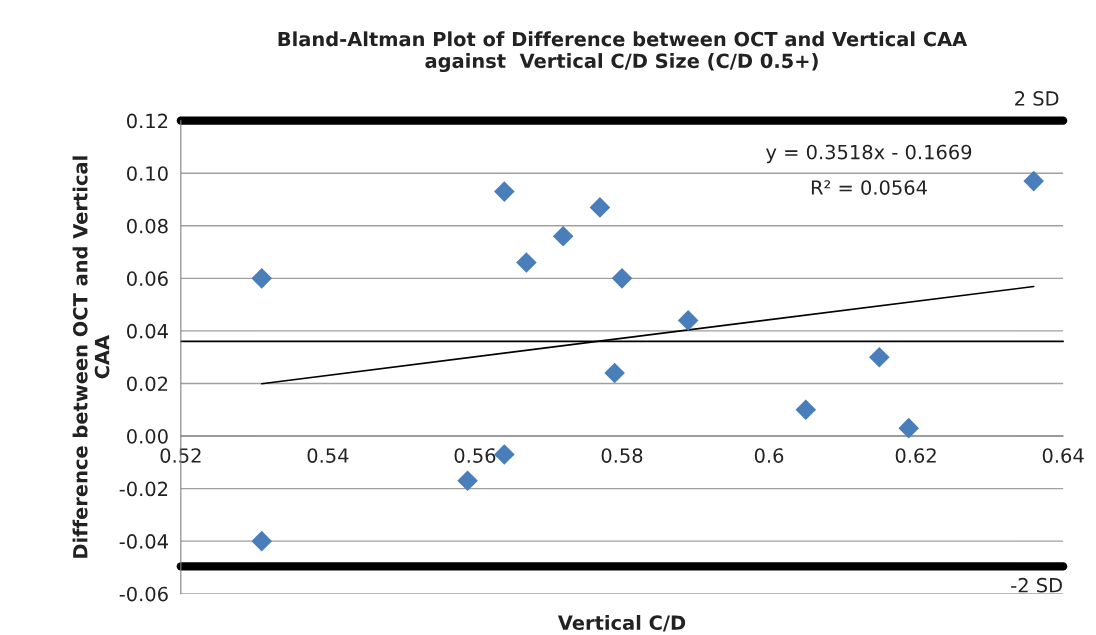 The height and width of the screenshot is (635, 1096). Describe the element at coordinates (328, 455) in the screenshot. I see `x-tick-label: 0.54` at that location.